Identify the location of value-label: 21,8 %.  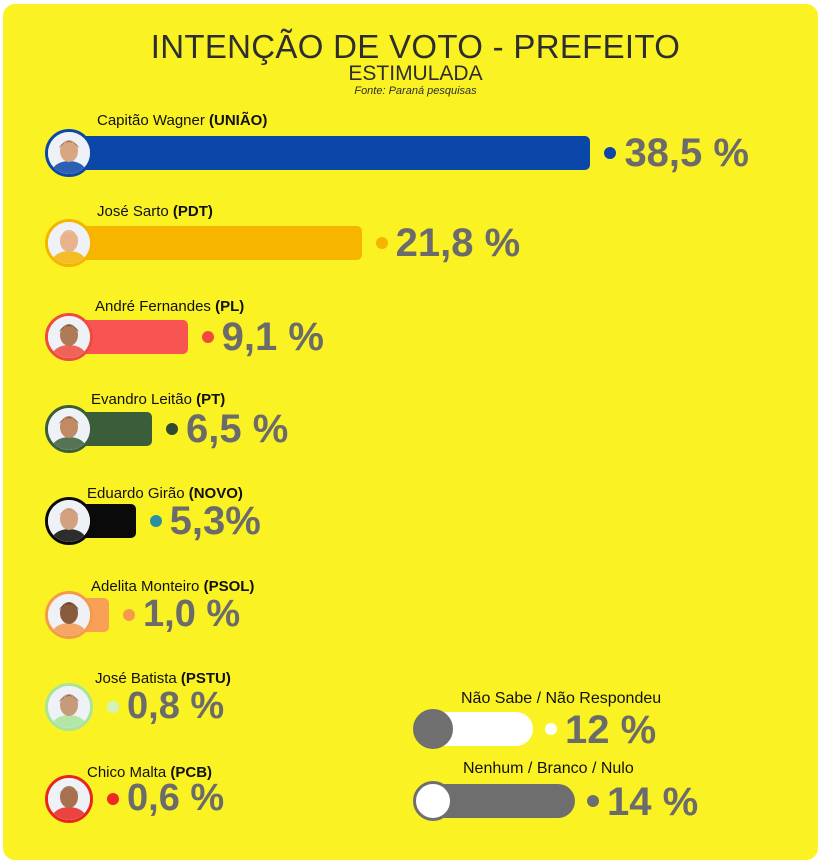
(458, 243).